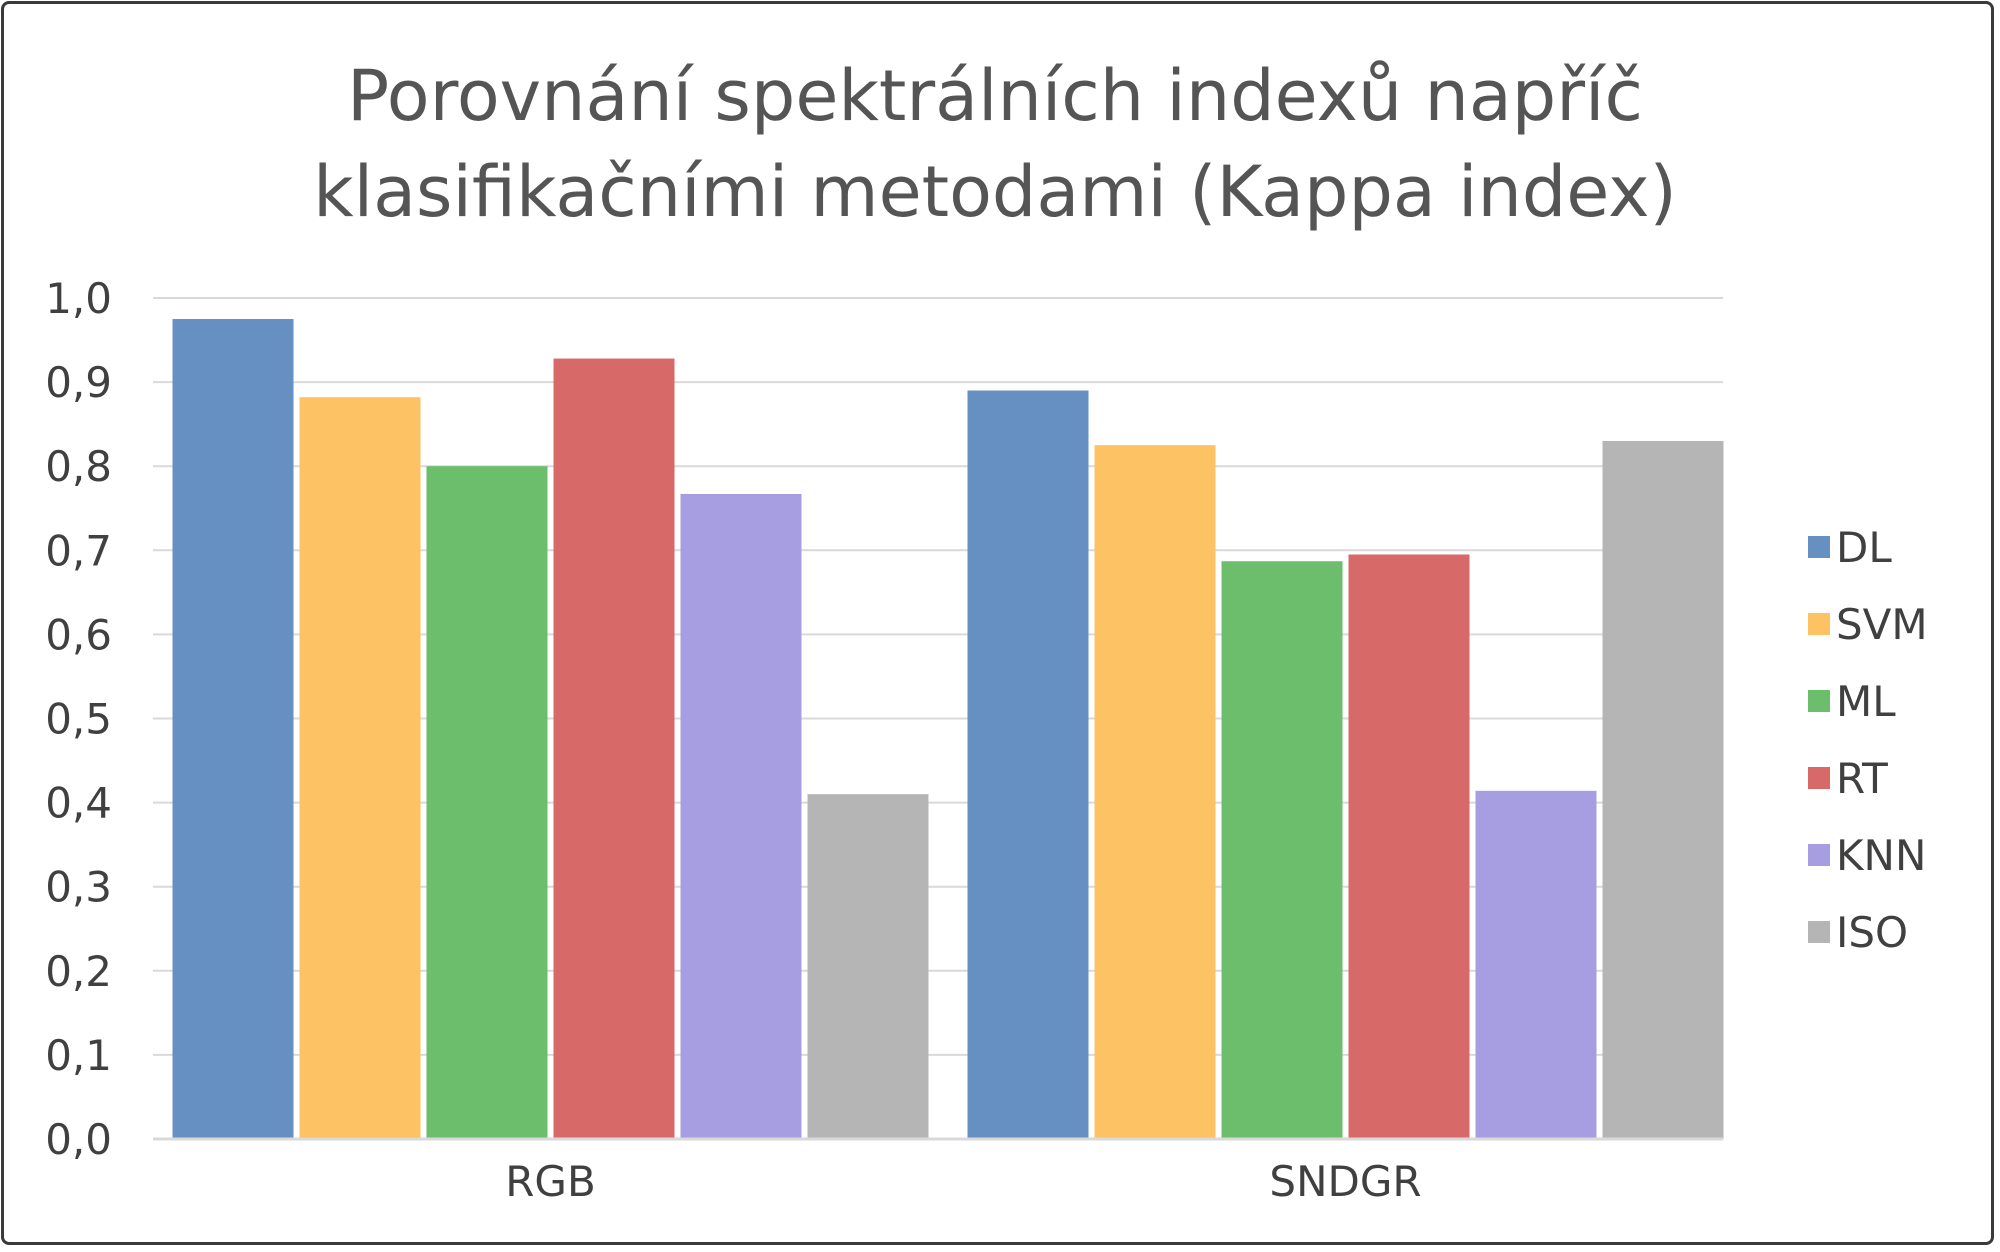 This screenshot has height=1252, width=2000. I want to click on chart-title-line-1: Porovnání spektrálních indexů napříč, so click(995, 96).